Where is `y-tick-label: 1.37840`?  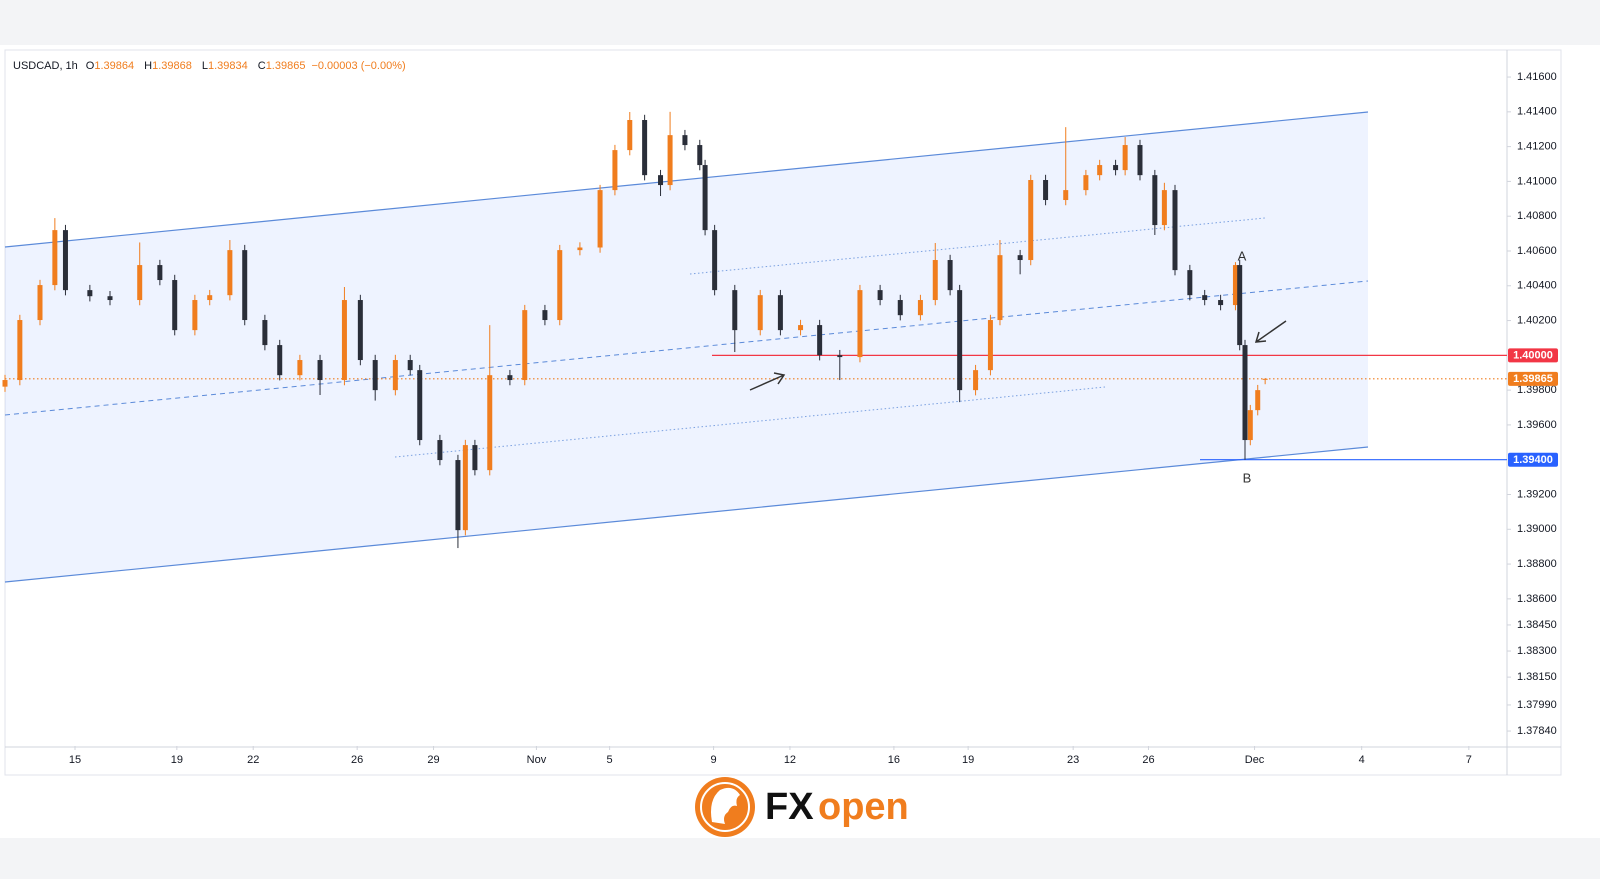 y-tick-label: 1.37840 is located at coordinates (1537, 731).